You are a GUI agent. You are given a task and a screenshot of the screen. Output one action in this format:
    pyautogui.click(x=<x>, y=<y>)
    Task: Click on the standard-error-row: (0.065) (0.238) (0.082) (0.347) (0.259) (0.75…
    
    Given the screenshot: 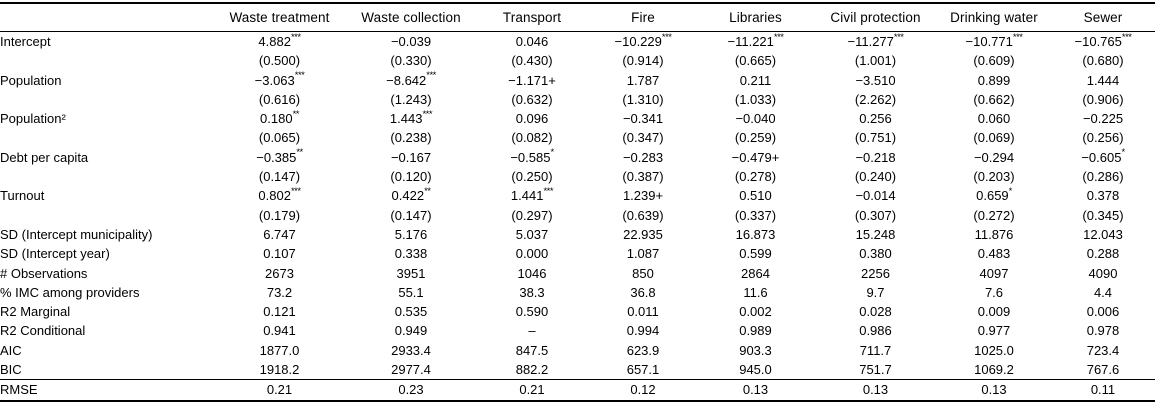 What is the action you would take?
    pyautogui.click(x=577, y=137)
    